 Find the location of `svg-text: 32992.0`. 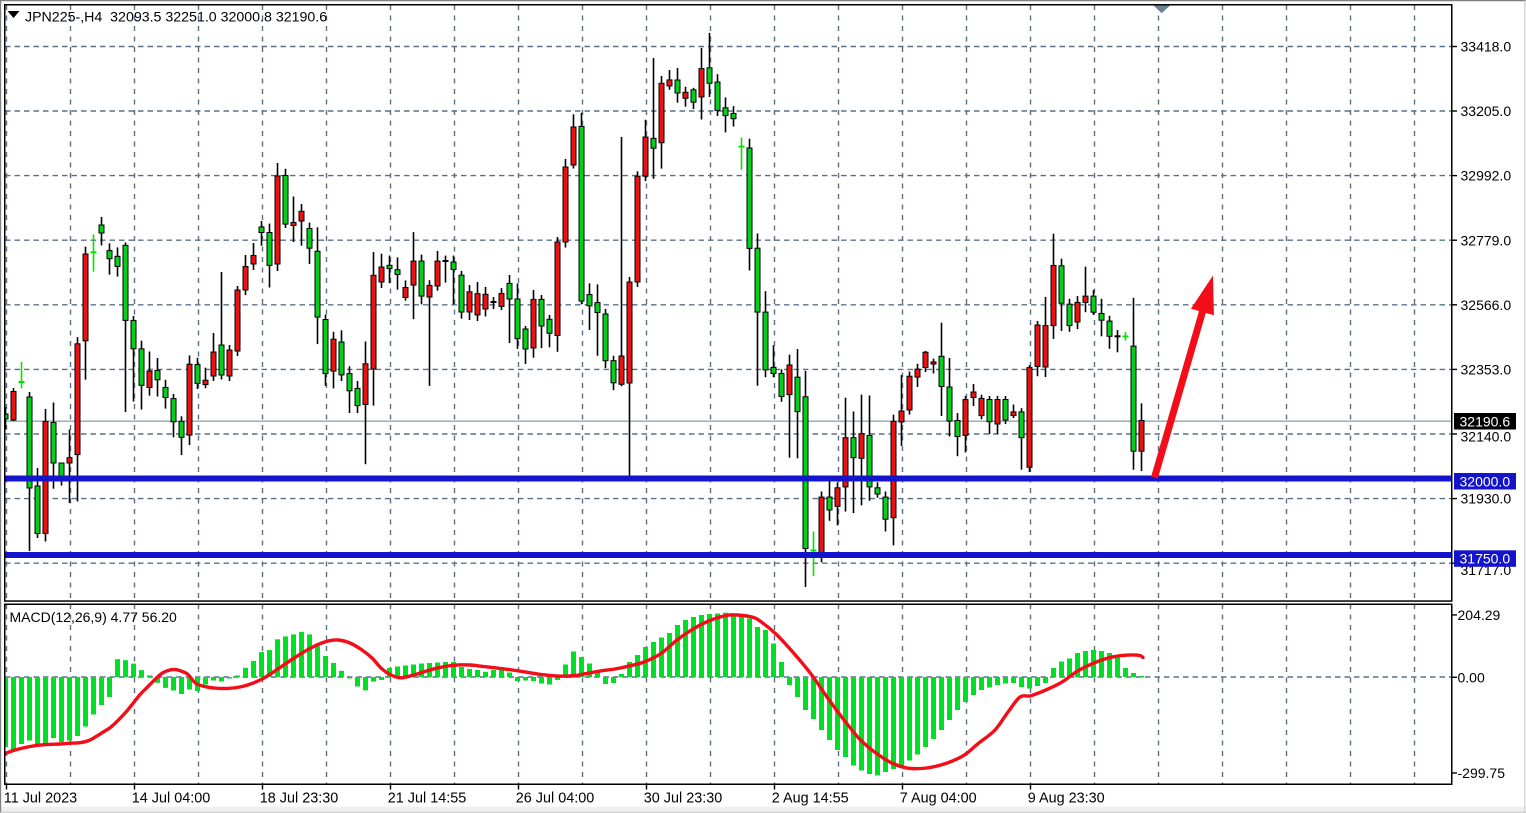

svg-text: 32992.0 is located at coordinates (1486, 176).